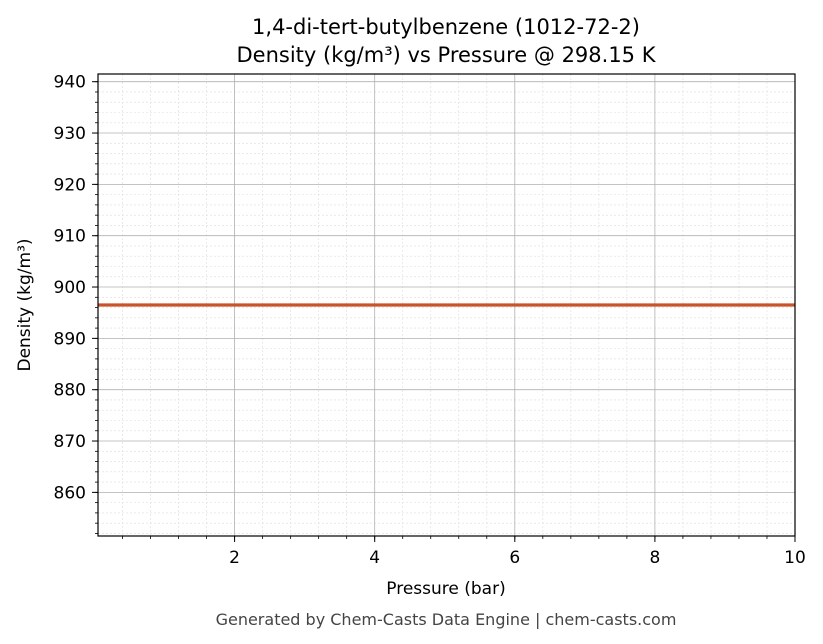 The height and width of the screenshot is (644, 823). What do you see at coordinates (374, 558) in the screenshot?
I see `x-tick-label: 4` at bounding box center [374, 558].